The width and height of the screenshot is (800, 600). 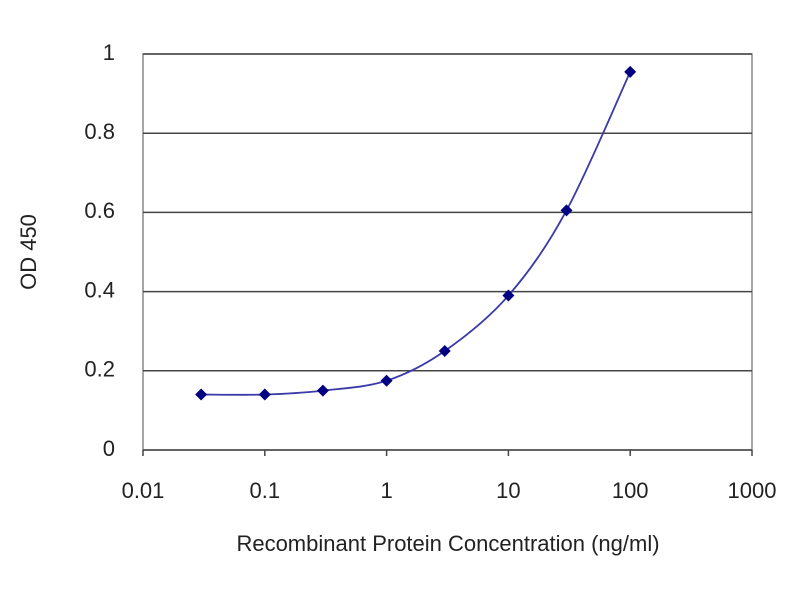 What do you see at coordinates (99, 131) in the screenshot?
I see `y-tick-label: 0.8` at bounding box center [99, 131].